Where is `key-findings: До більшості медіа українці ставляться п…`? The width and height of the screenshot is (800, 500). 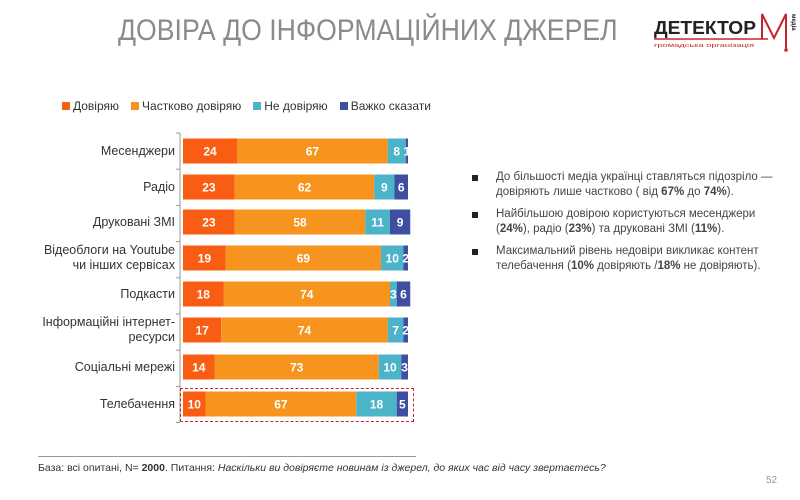
key-findings: До більшості медіа українці ставляться п… is located at coordinates (630, 225).